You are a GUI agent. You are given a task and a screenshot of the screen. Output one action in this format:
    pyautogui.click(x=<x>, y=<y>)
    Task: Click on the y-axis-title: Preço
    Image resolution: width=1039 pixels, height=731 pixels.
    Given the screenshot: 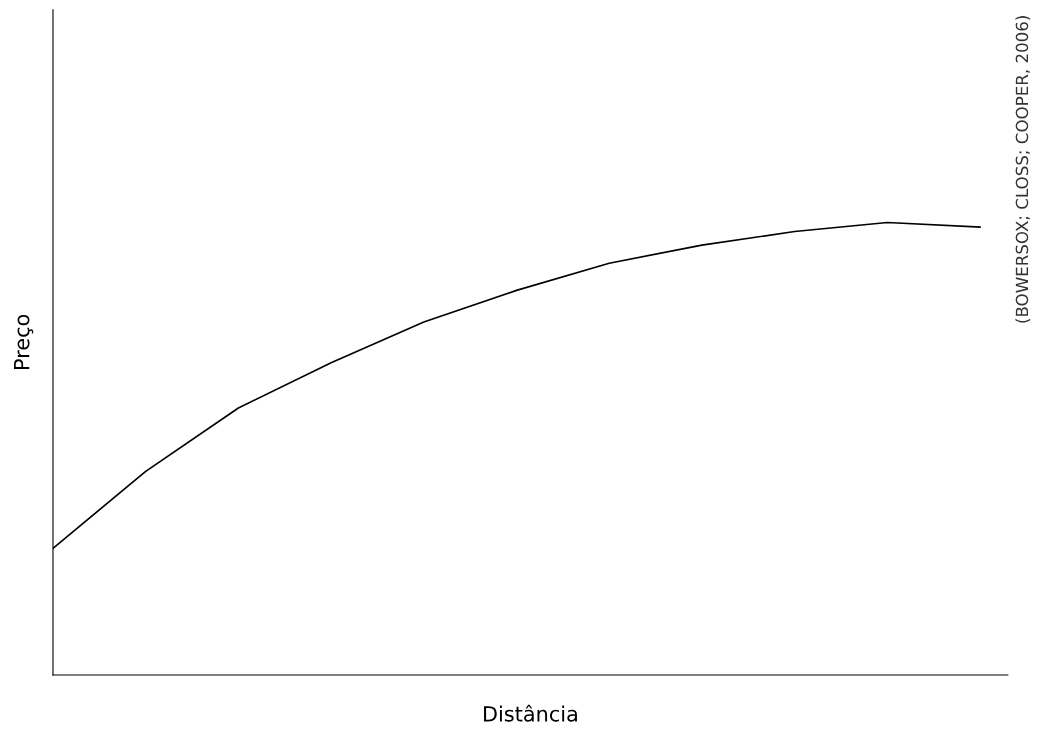 What is the action you would take?
    pyautogui.click(x=24, y=342)
    